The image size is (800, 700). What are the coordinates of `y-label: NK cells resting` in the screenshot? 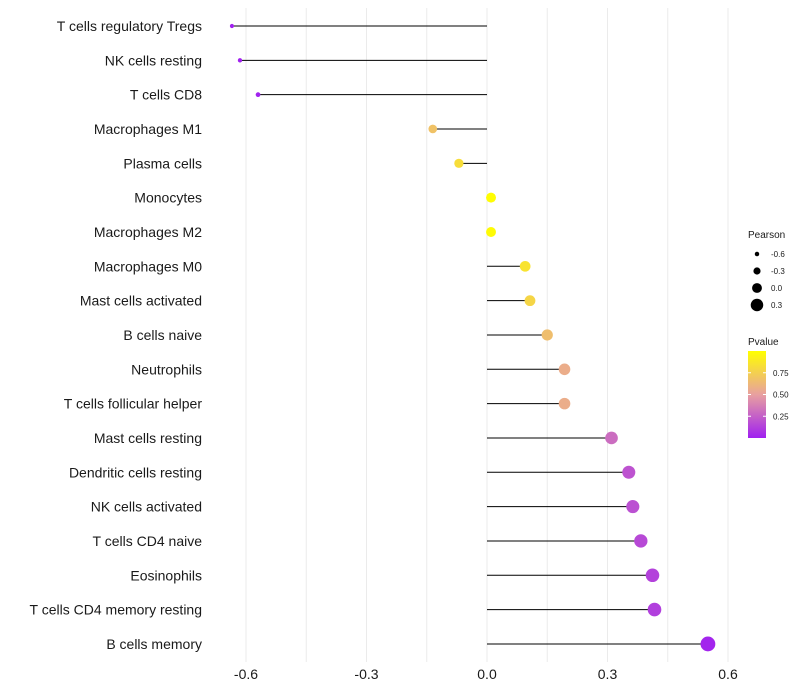 It's located at (153, 60).